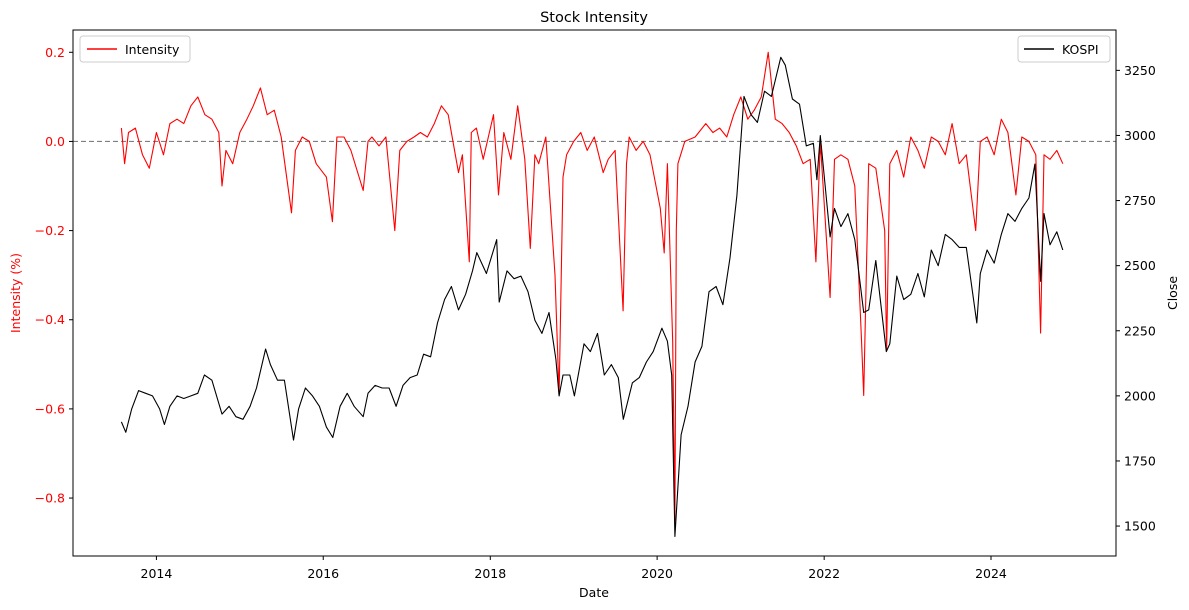  What do you see at coordinates (55, 52) in the screenshot?
I see `left-tick-label: 0.2` at bounding box center [55, 52].